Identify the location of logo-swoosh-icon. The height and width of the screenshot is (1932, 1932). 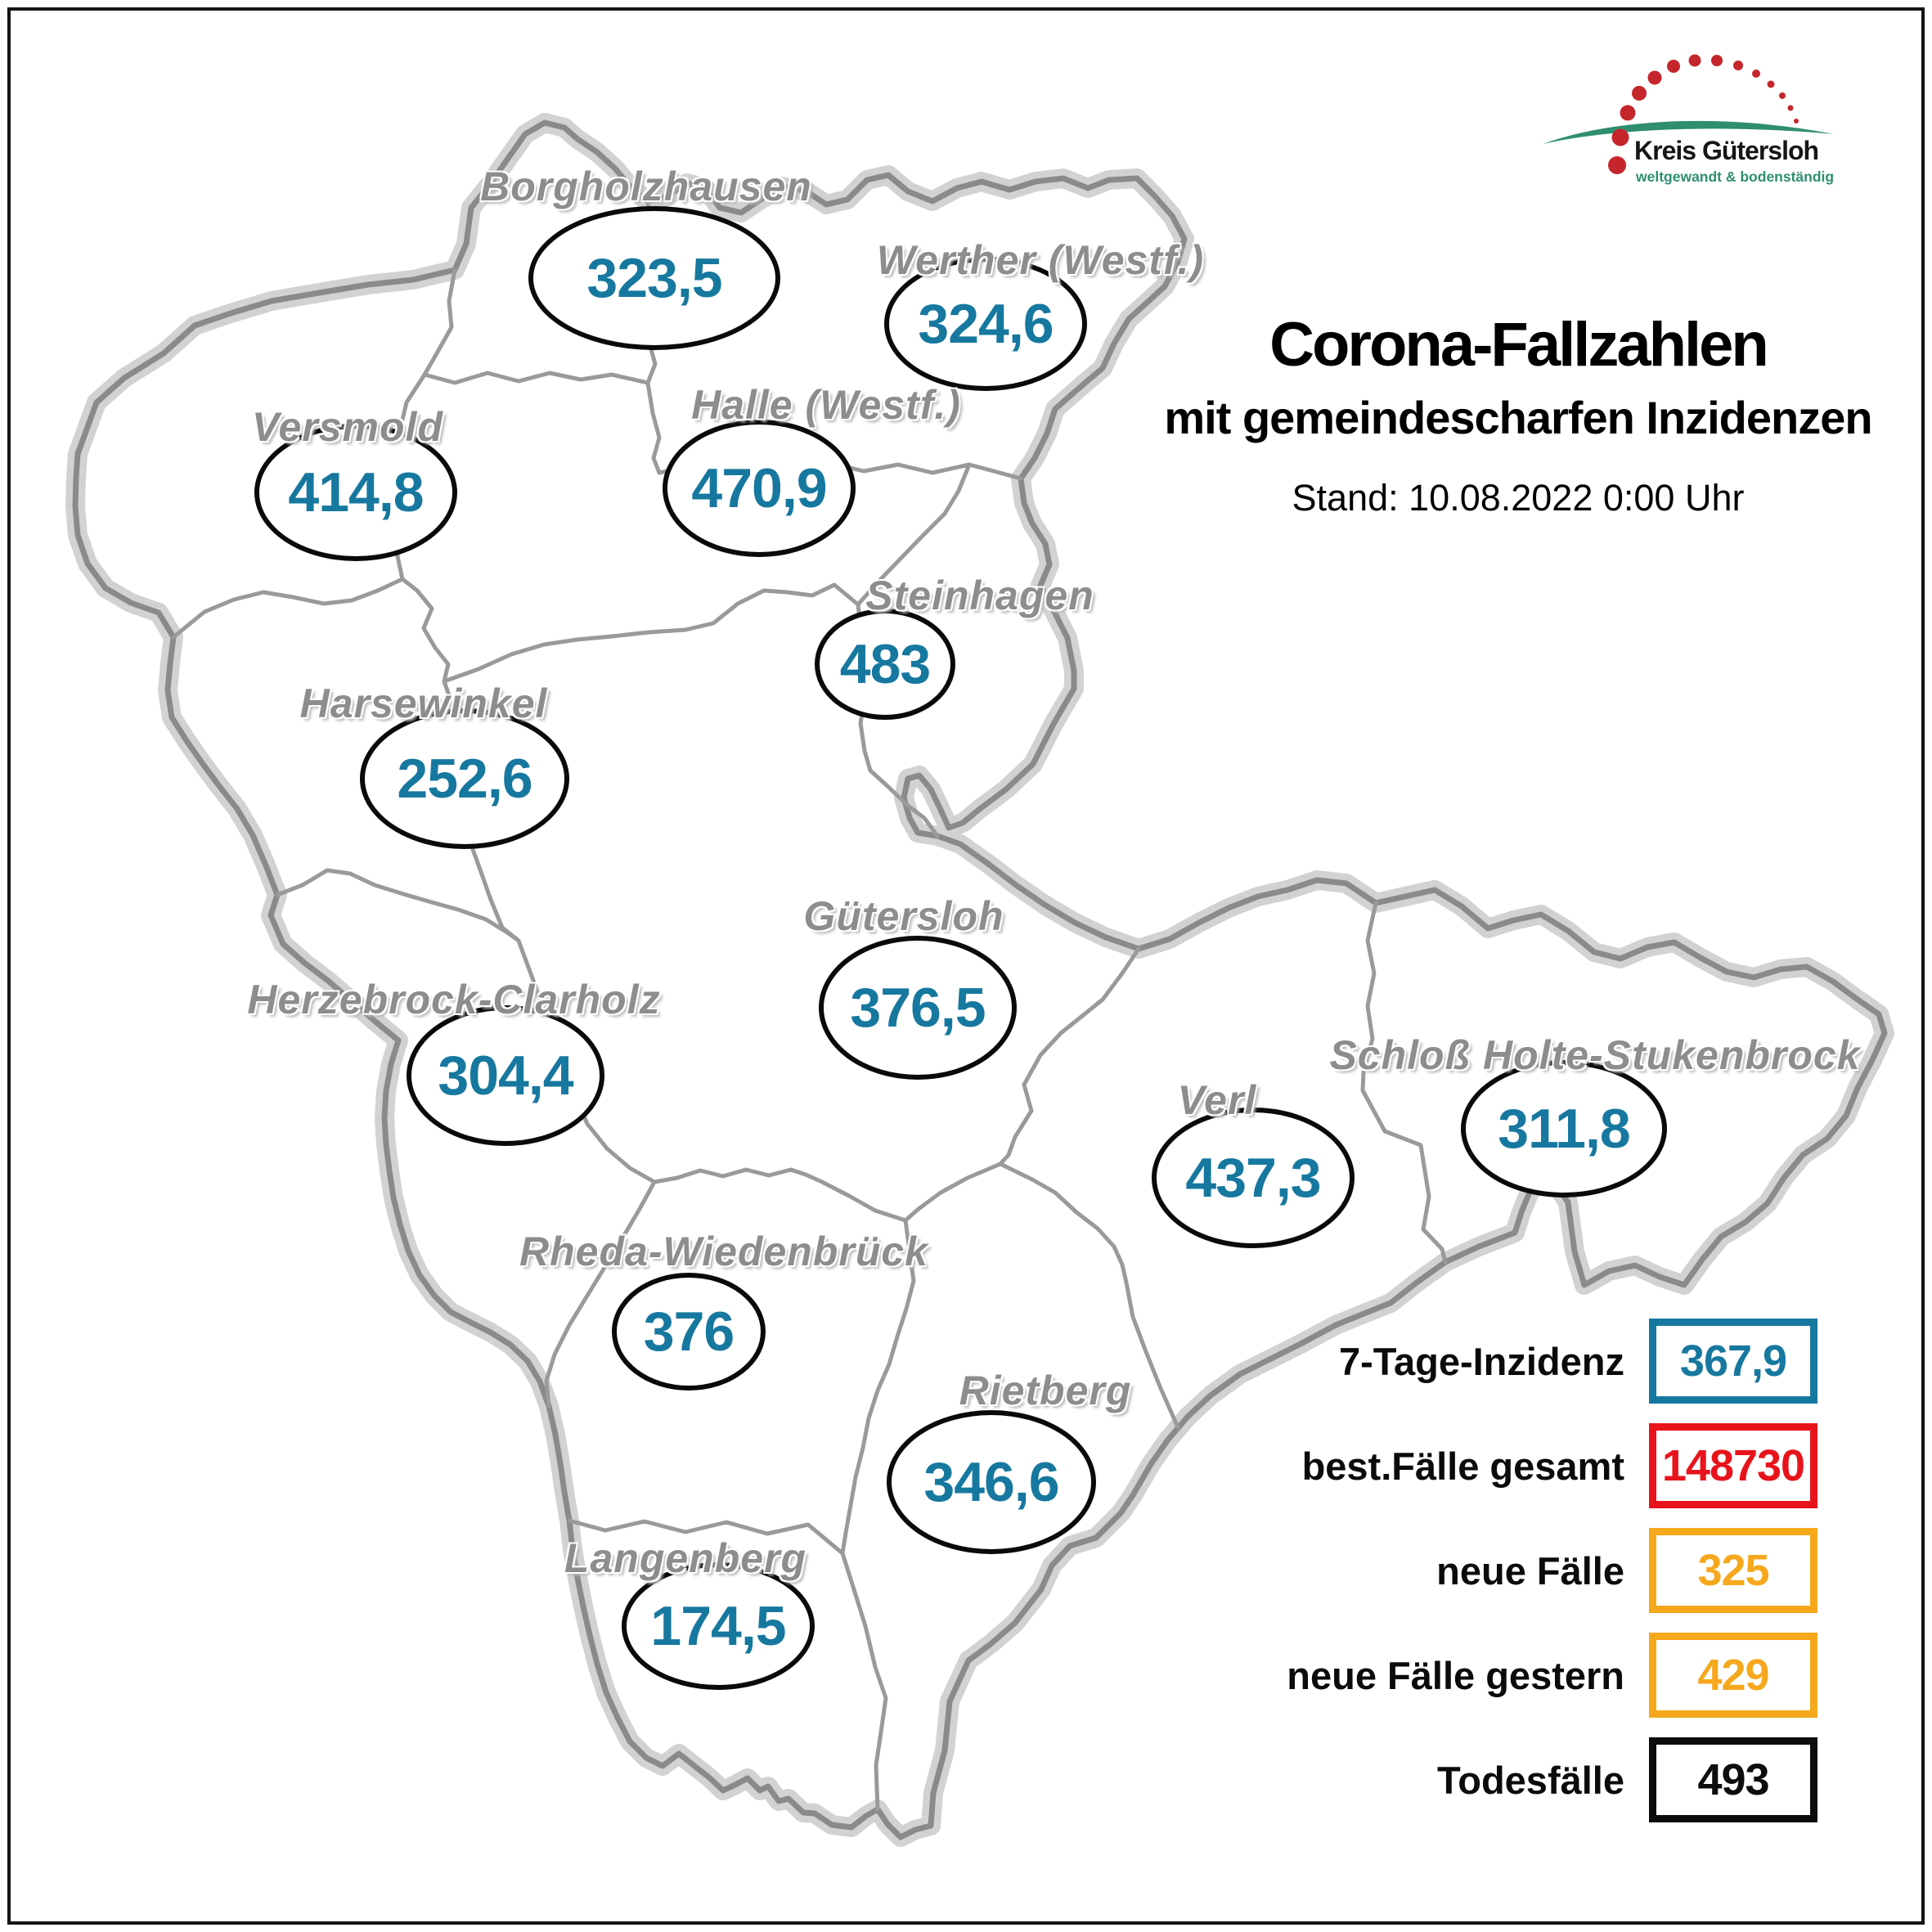
(1689, 132).